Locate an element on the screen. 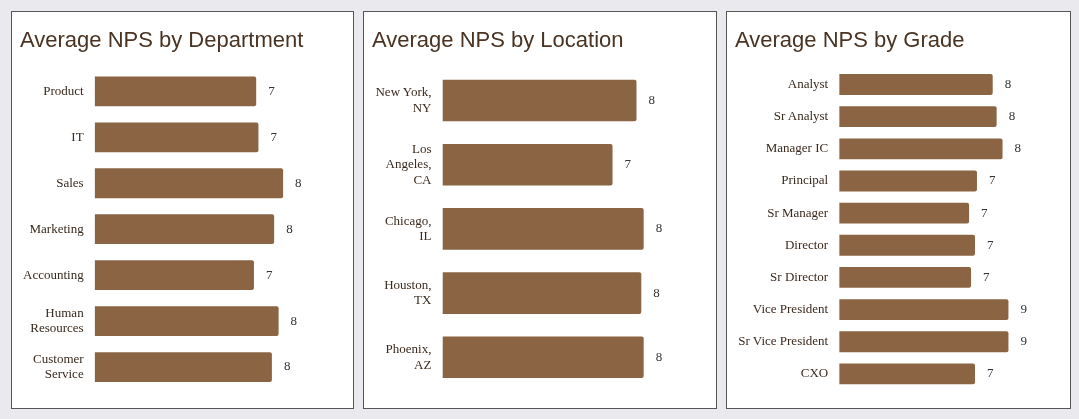 This screenshot has height=419, width=1079. y-tick-label: Sr Director is located at coordinates (799, 276).